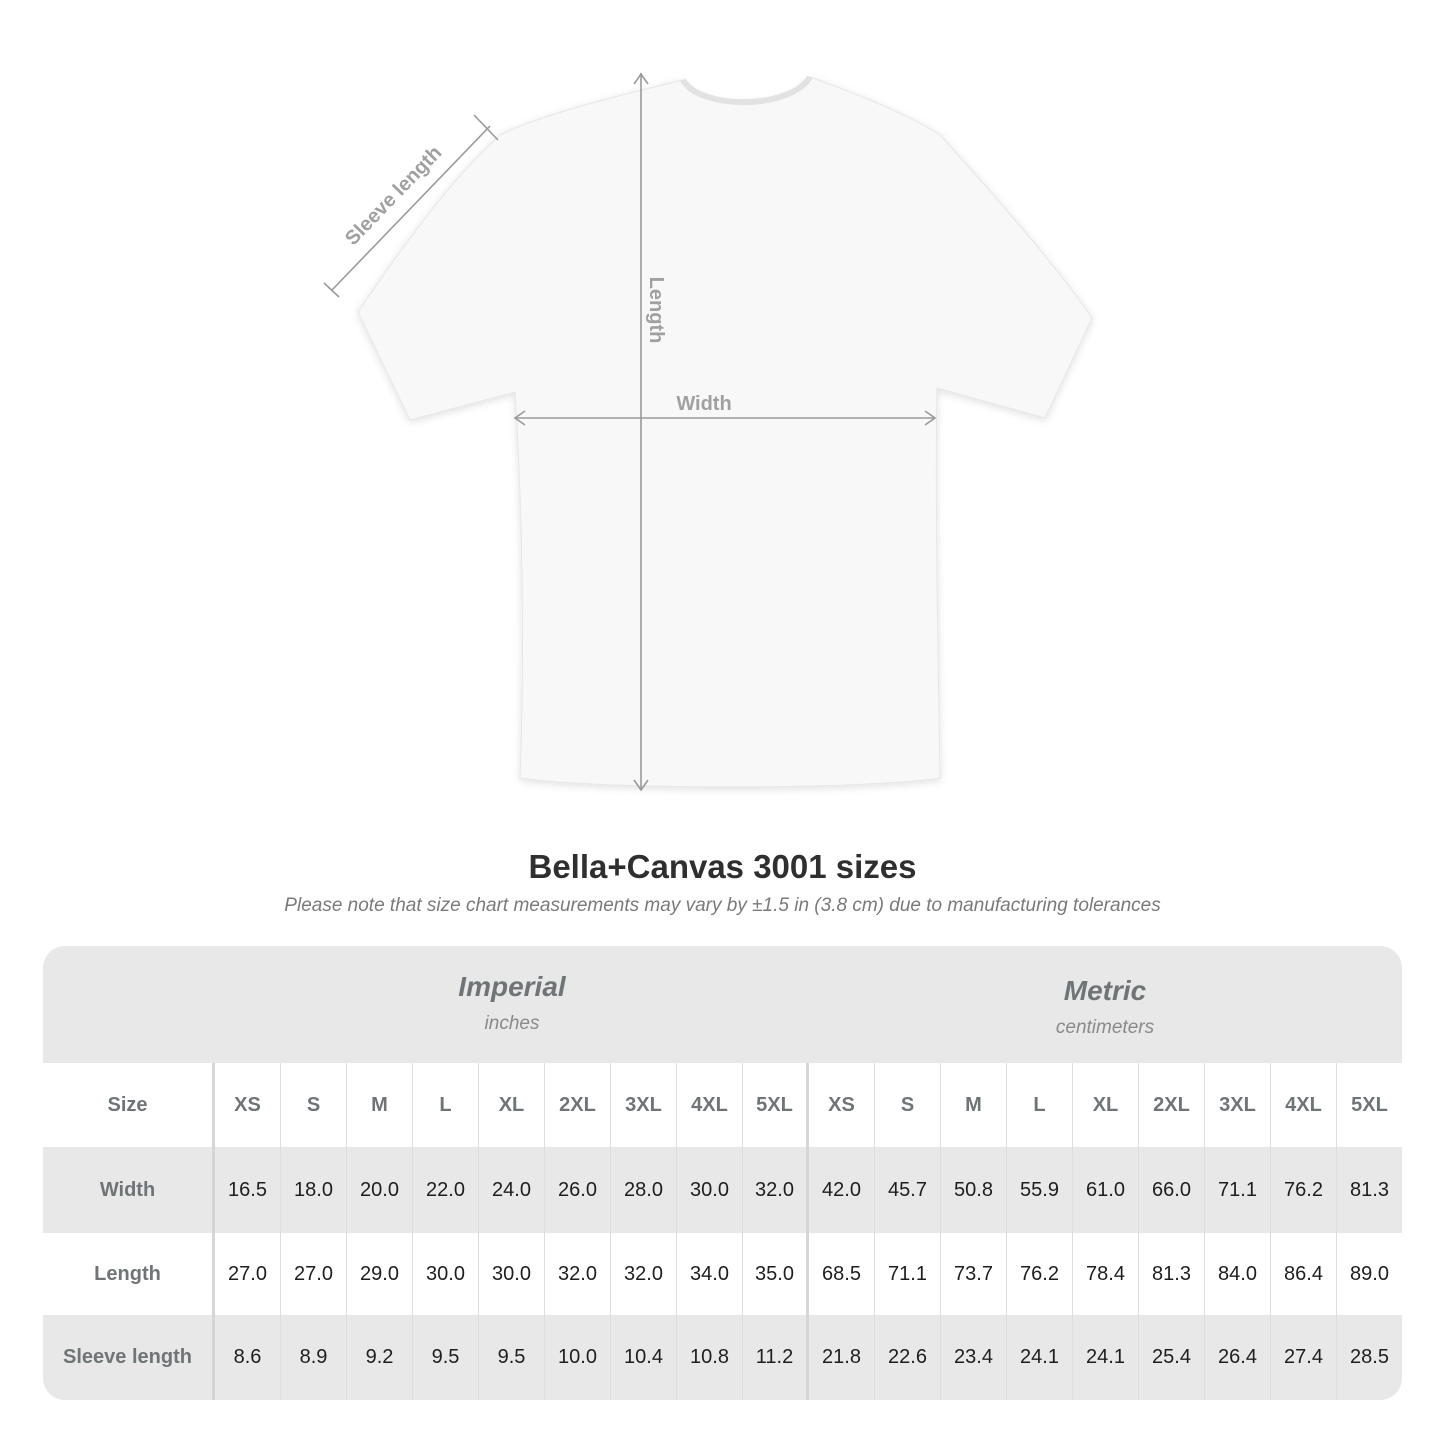 Image resolution: width=1445 pixels, height=1445 pixels. Describe the element at coordinates (512, 1105) in the screenshot. I see `size-imperial-header: XL` at that location.